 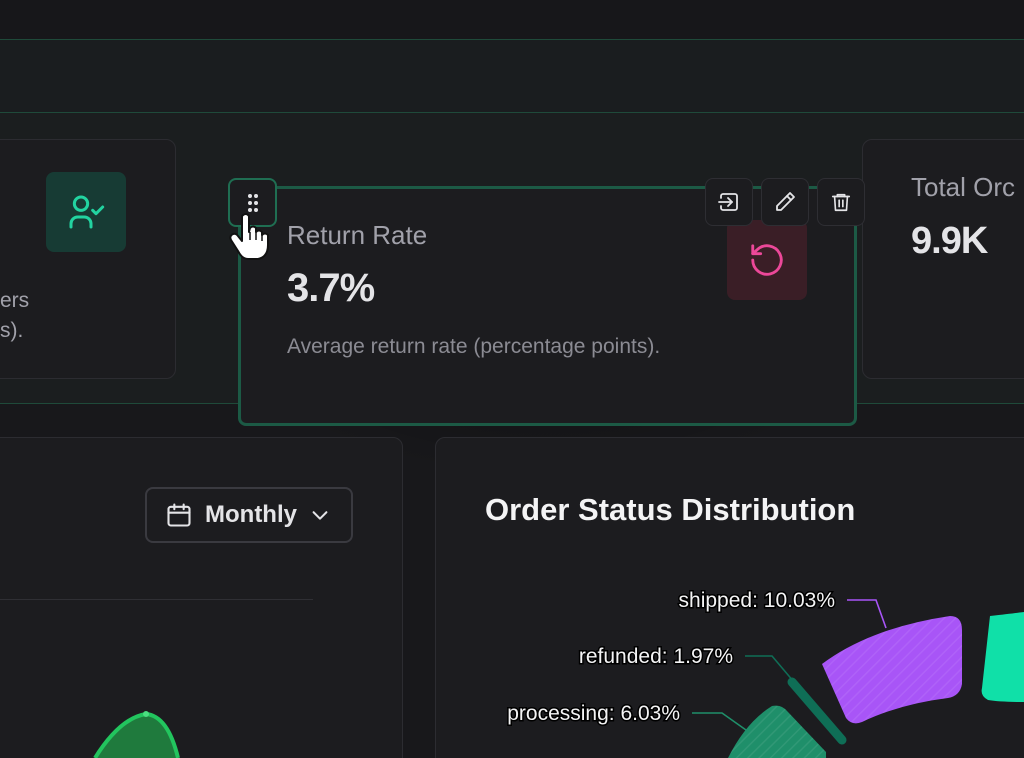 I want to click on kpi-card-value: 9.9K, so click(x=949, y=241).